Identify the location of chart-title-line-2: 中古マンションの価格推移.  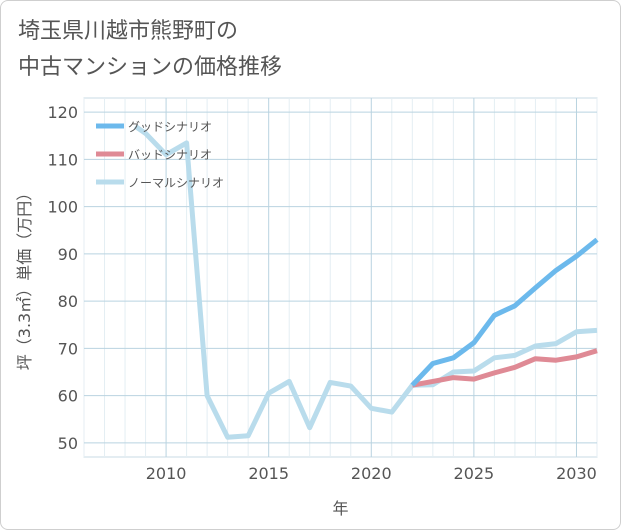
(150, 67).